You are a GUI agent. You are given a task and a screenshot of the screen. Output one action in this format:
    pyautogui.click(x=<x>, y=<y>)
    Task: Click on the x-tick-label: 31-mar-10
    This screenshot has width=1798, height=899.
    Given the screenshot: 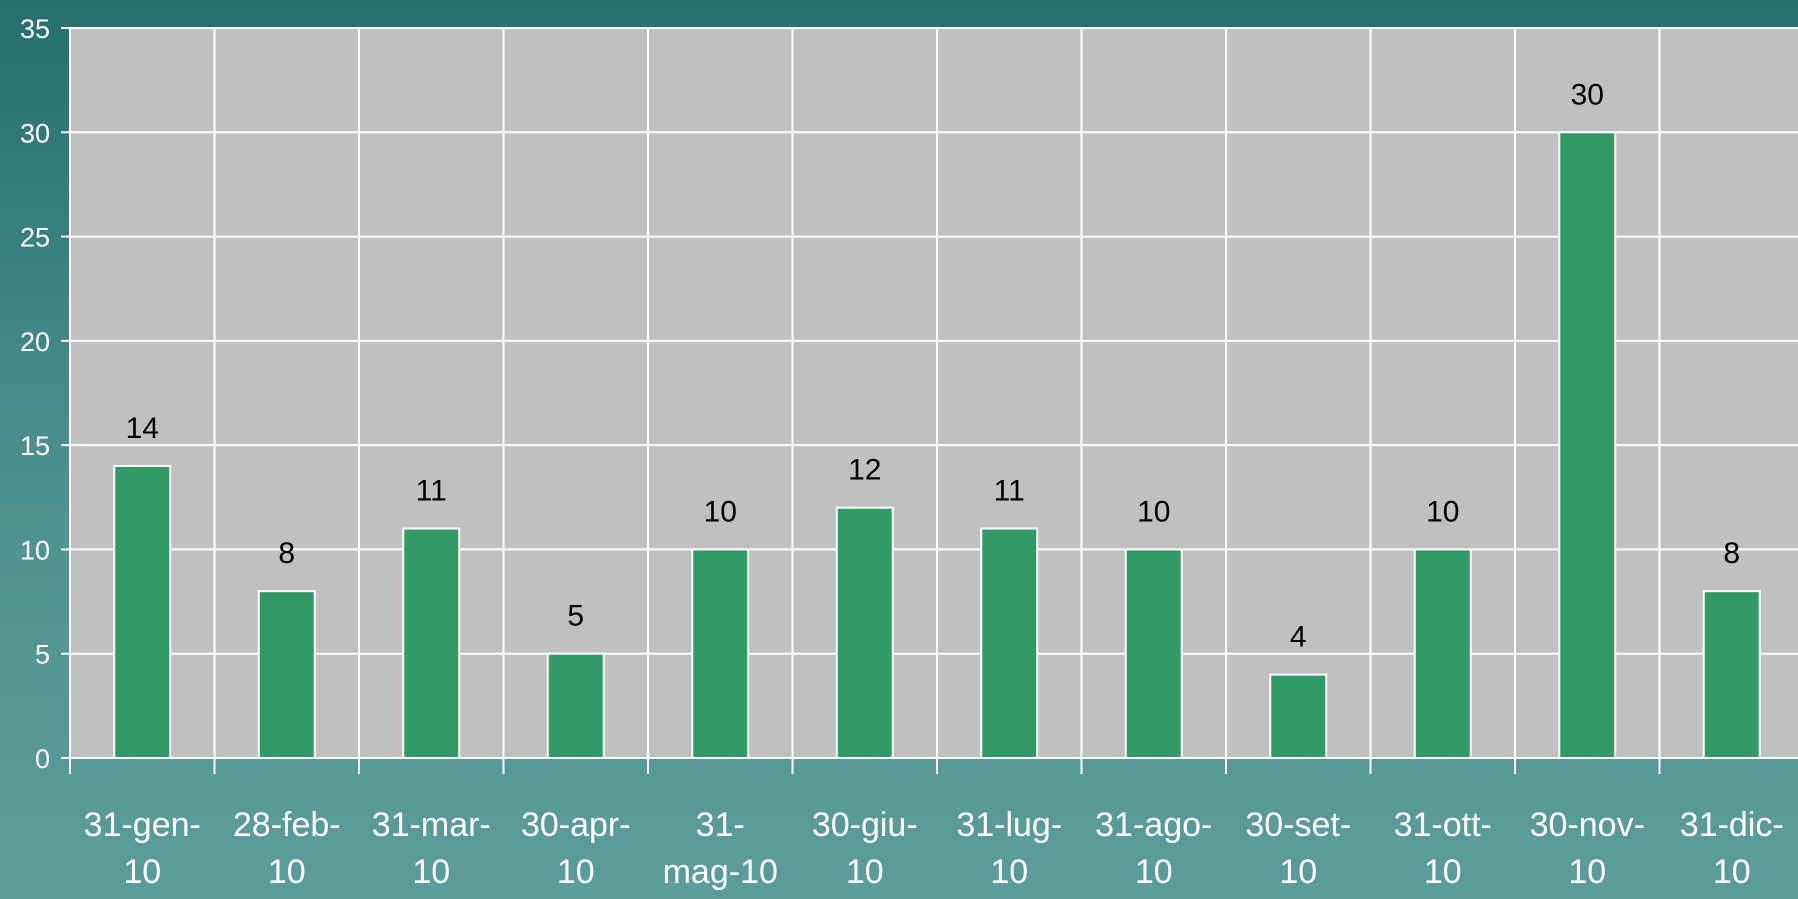 What is the action you would take?
    pyautogui.click(x=431, y=848)
    